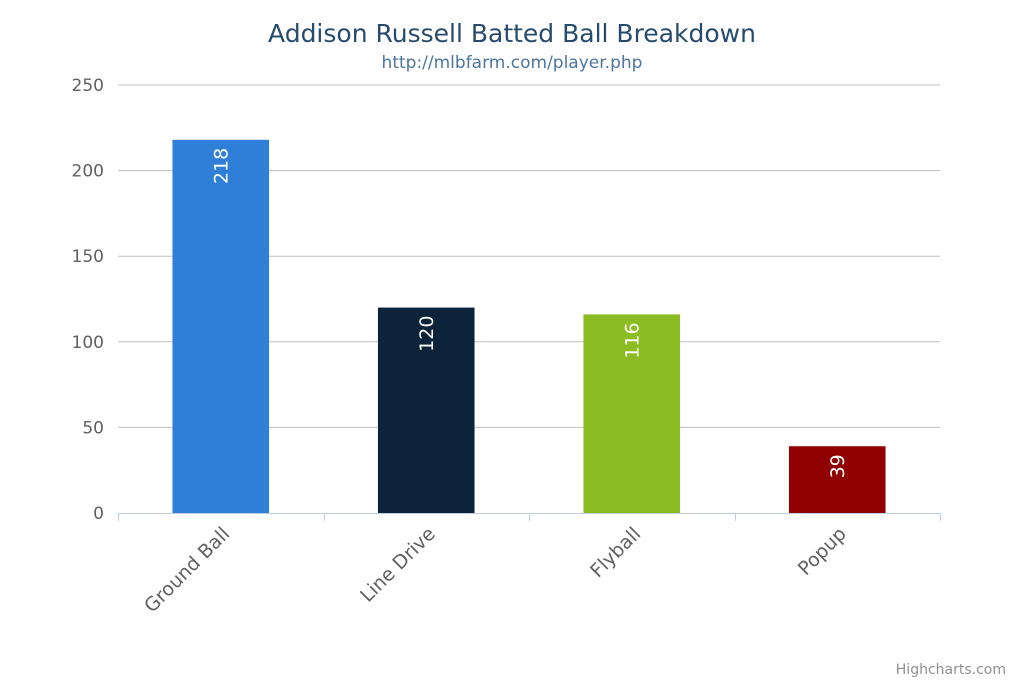  Describe the element at coordinates (529, 517) in the screenshot. I see `x-axis` at that location.